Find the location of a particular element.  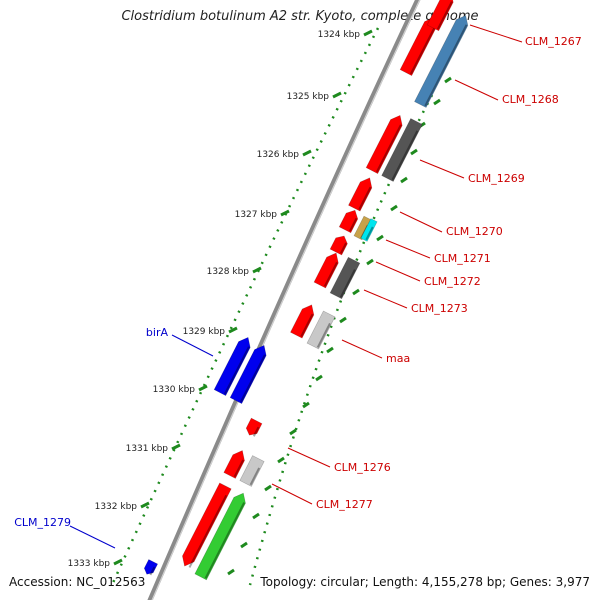

gene-clm-1272b is located at coordinates (326, 270).